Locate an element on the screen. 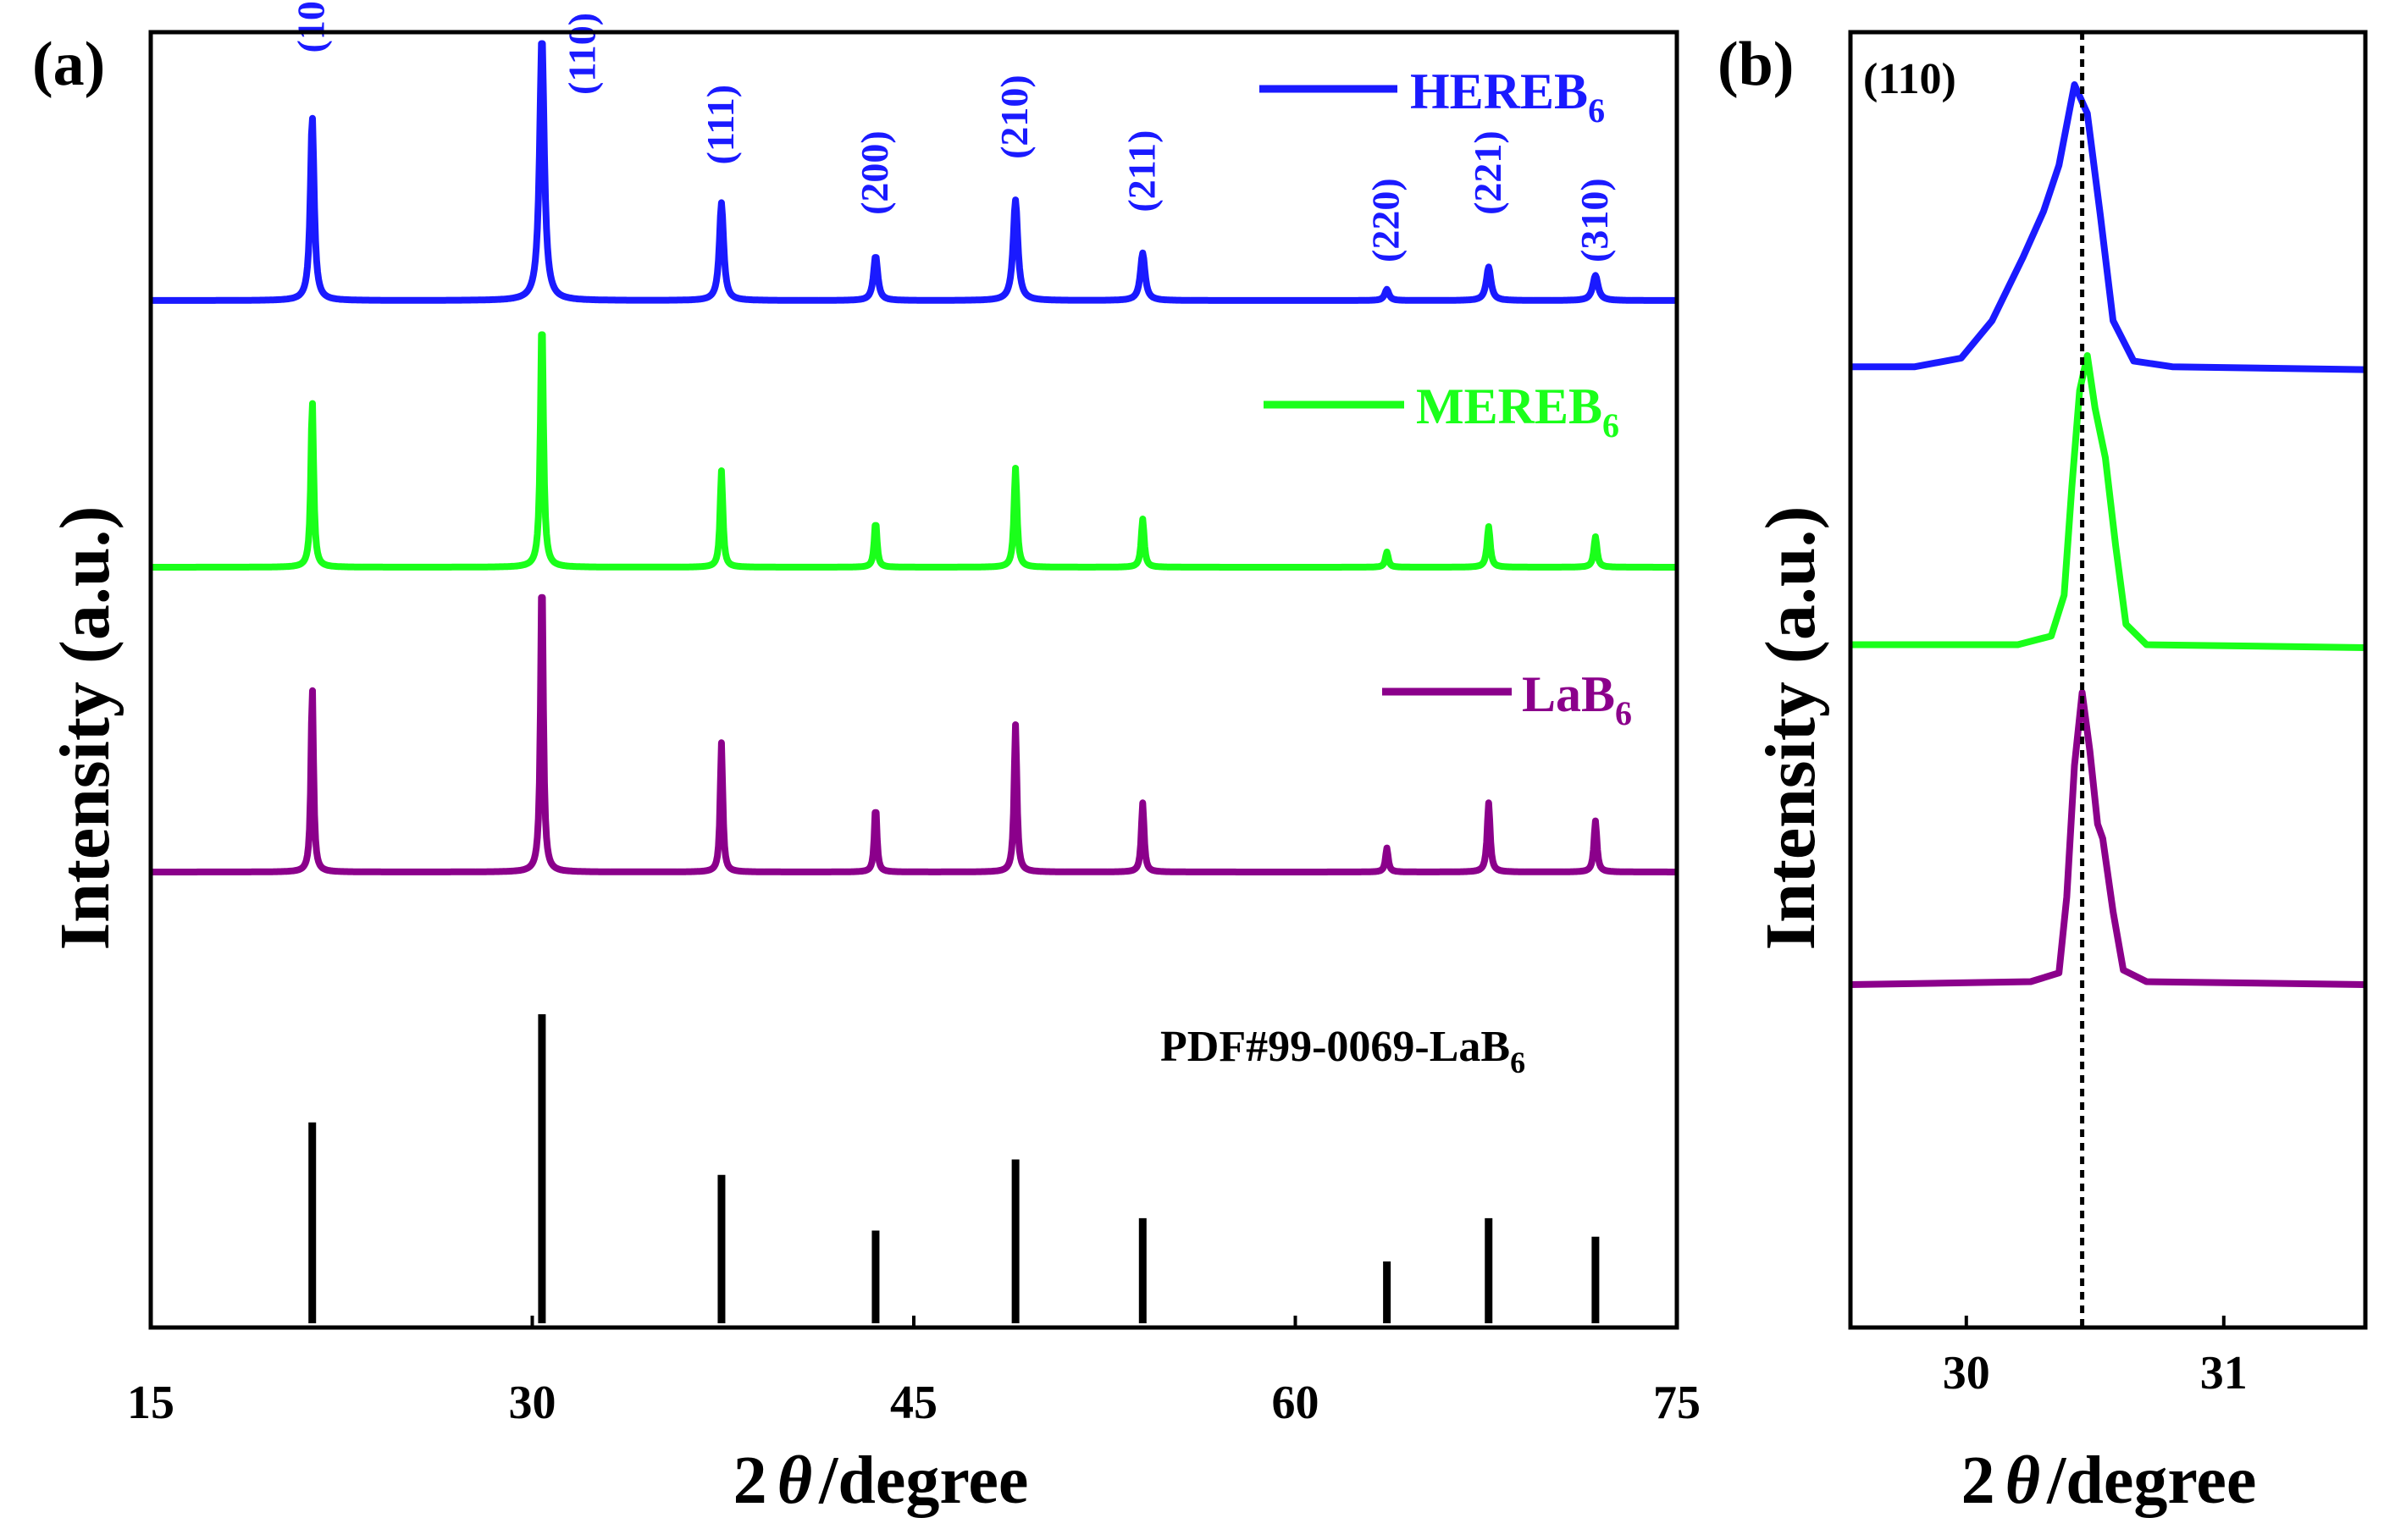 The width and height of the screenshot is (2384, 1540). panel-b-x-ticks: 30 31 is located at coordinates (2095, 1357).